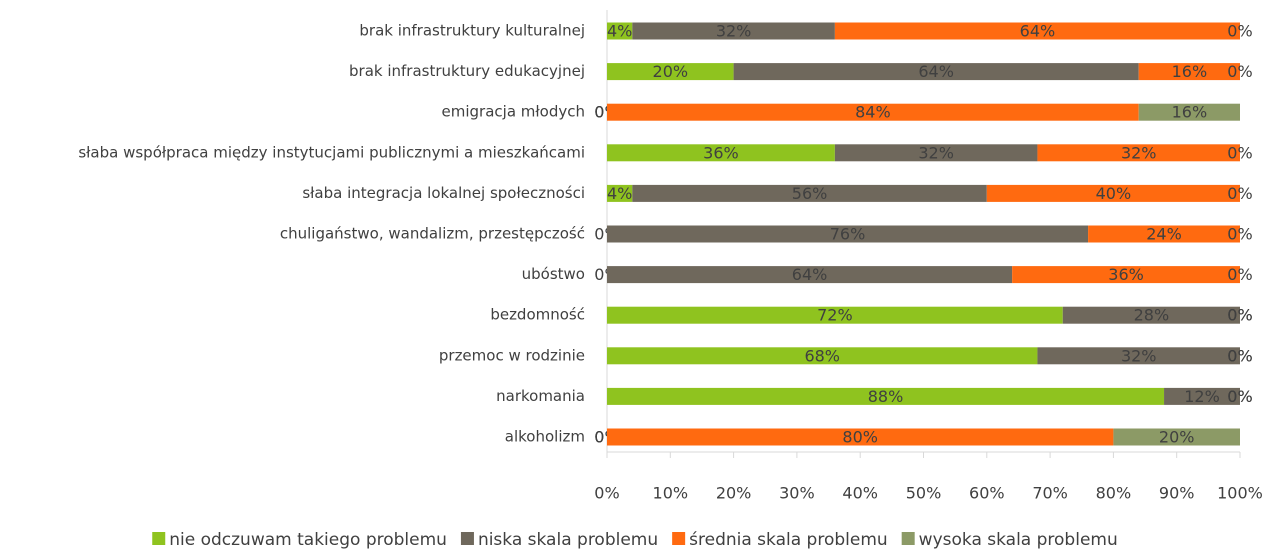 Image resolution: width=1270 pixels, height=551 pixels. Describe the element at coordinates (1240, 493) in the screenshot. I see `x-tick-label: 100%` at that location.